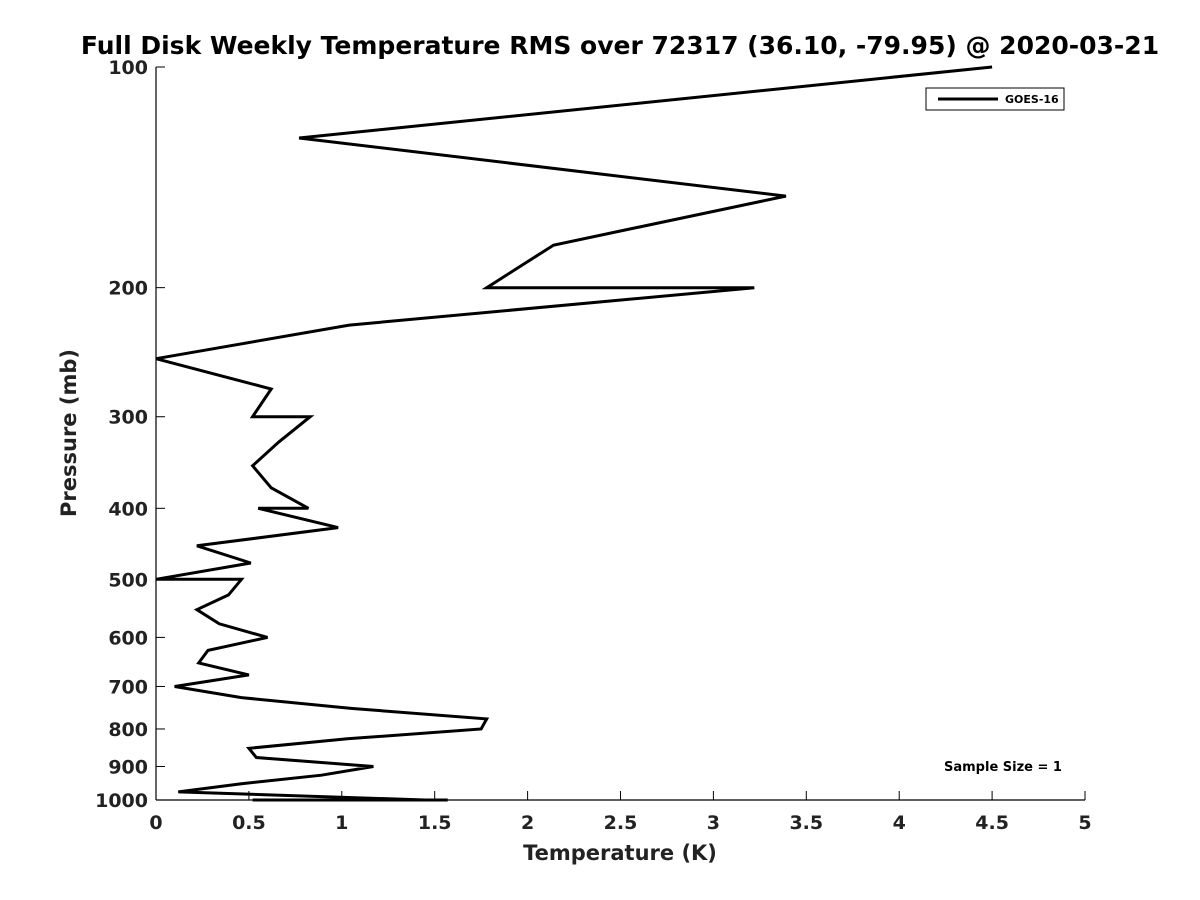 The height and width of the screenshot is (900, 1200). What do you see at coordinates (621, 823) in the screenshot?
I see `x-tick-label: 2.5` at bounding box center [621, 823].